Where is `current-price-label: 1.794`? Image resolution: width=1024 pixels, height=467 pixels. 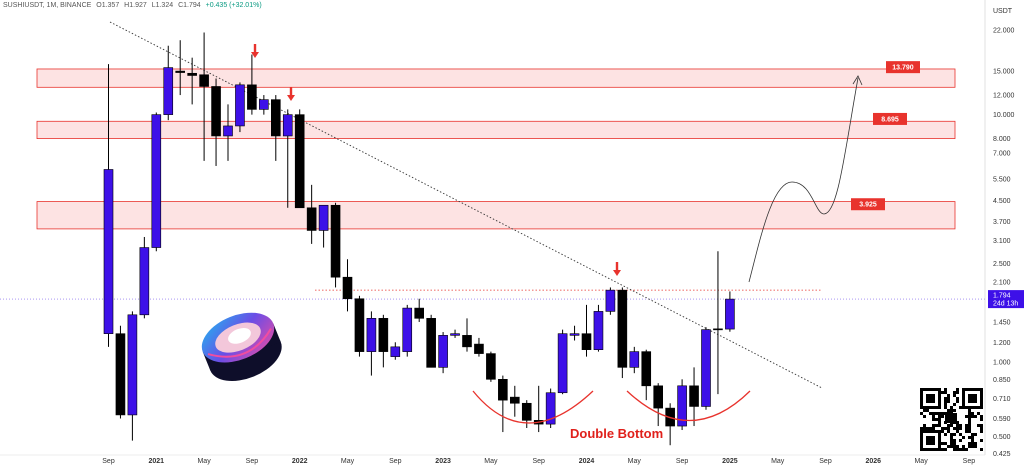
current-price-label: 1.794 is located at coordinates (1002, 296).